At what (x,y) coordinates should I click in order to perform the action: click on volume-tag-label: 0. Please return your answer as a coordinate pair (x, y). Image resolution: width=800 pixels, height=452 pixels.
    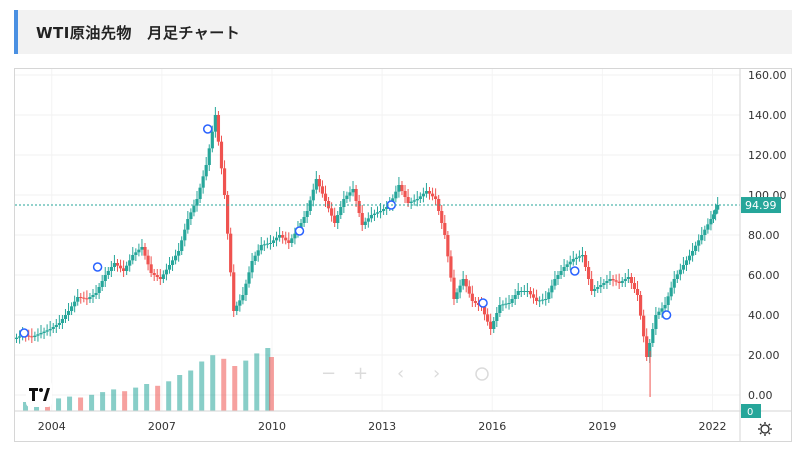
    Looking at the image, I should click on (750, 412).